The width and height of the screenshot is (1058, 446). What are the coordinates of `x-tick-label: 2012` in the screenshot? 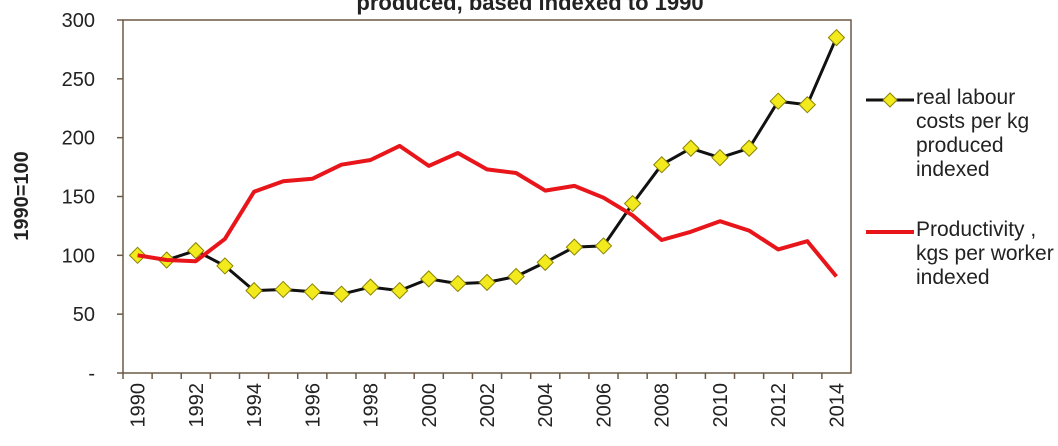 It's located at (779, 405).